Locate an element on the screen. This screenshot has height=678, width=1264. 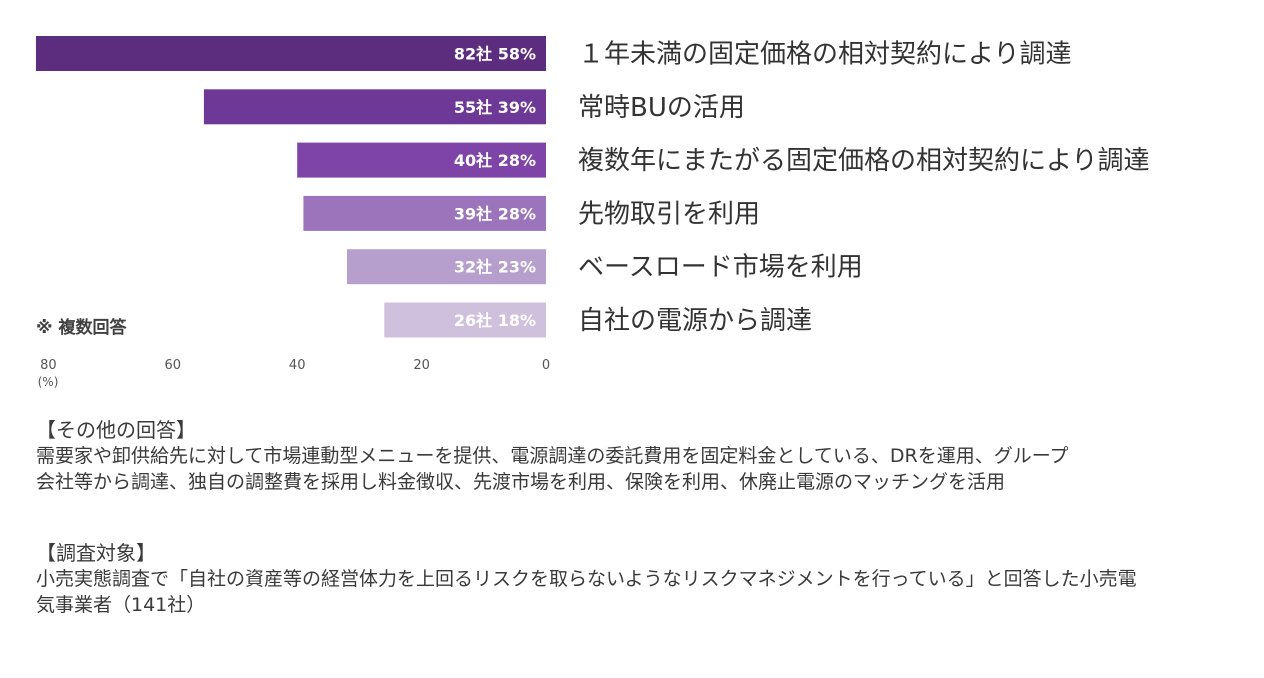
category-label-3: 複数年にまたがる固定価格の相対契約により調達 is located at coordinates (863, 161).